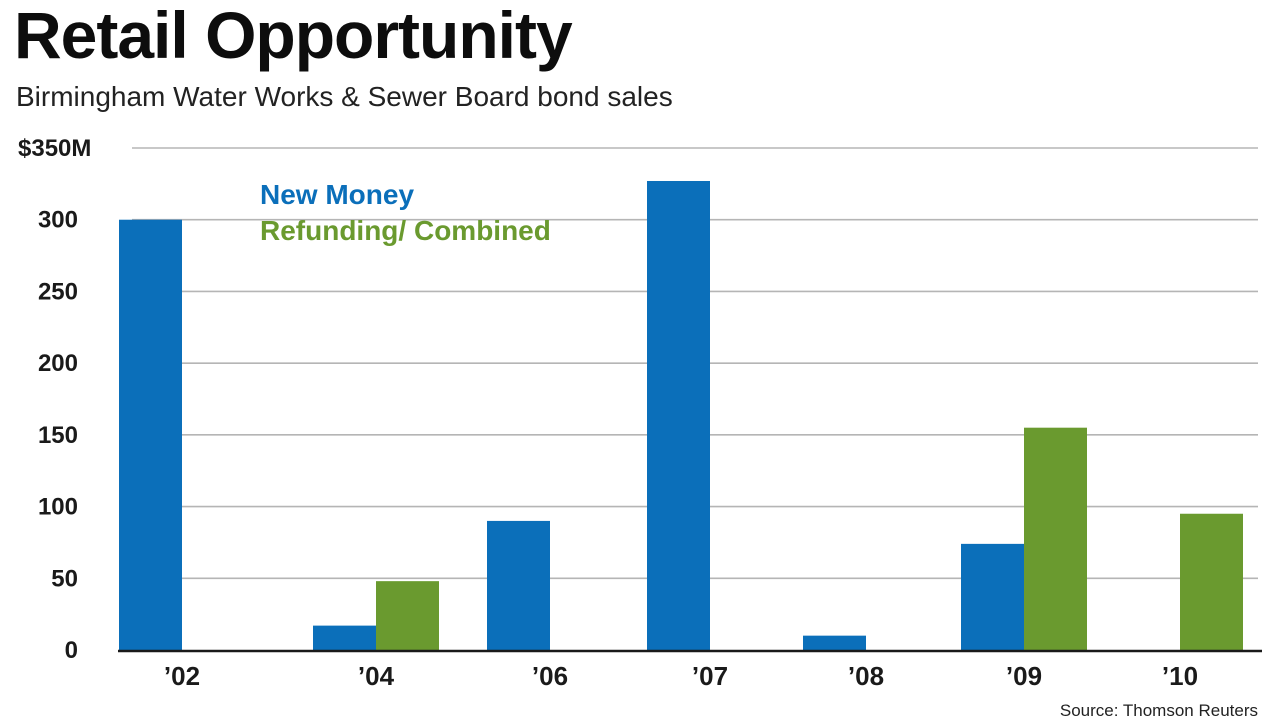 The image size is (1280, 720). Describe the element at coordinates (293, 36) in the screenshot. I see `chart-title: Retail Opportunity` at that location.